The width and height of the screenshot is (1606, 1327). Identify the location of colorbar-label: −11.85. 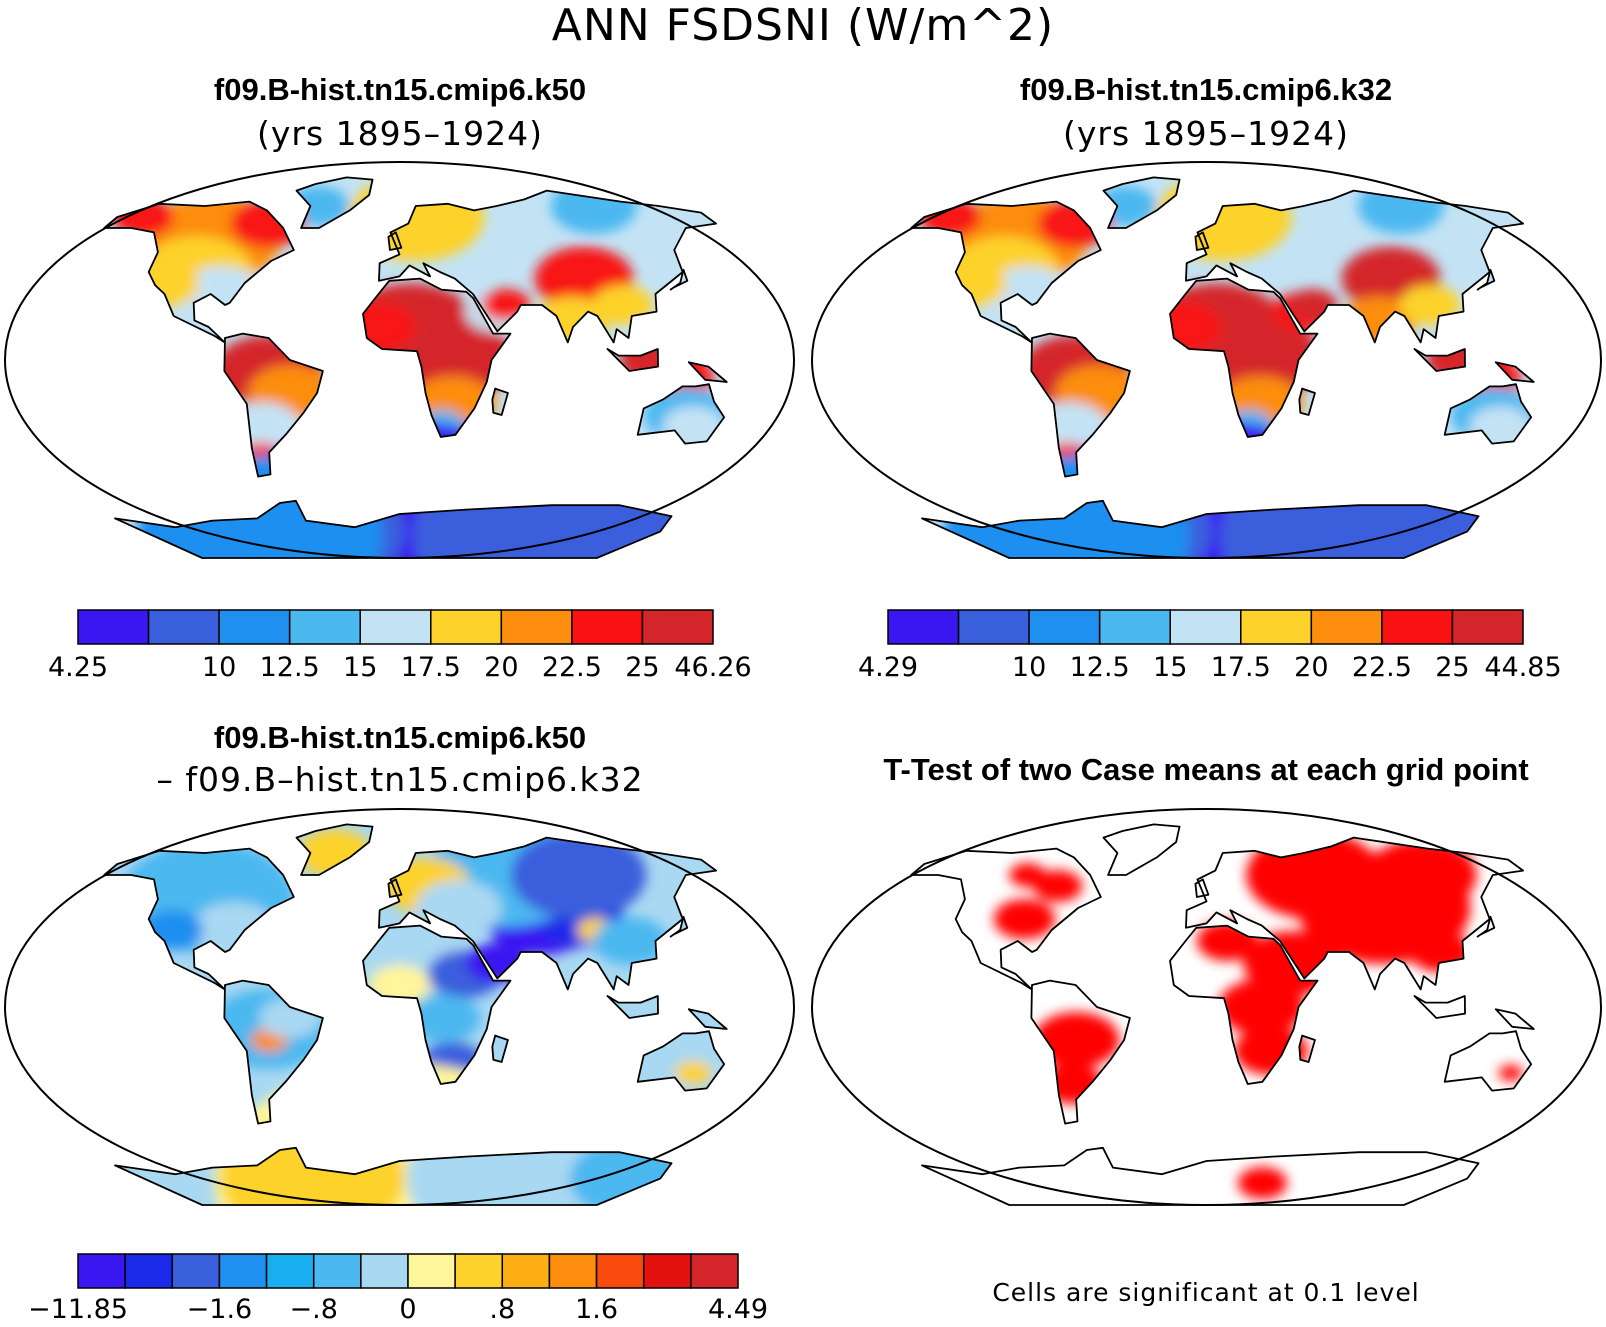
(78, 1309).